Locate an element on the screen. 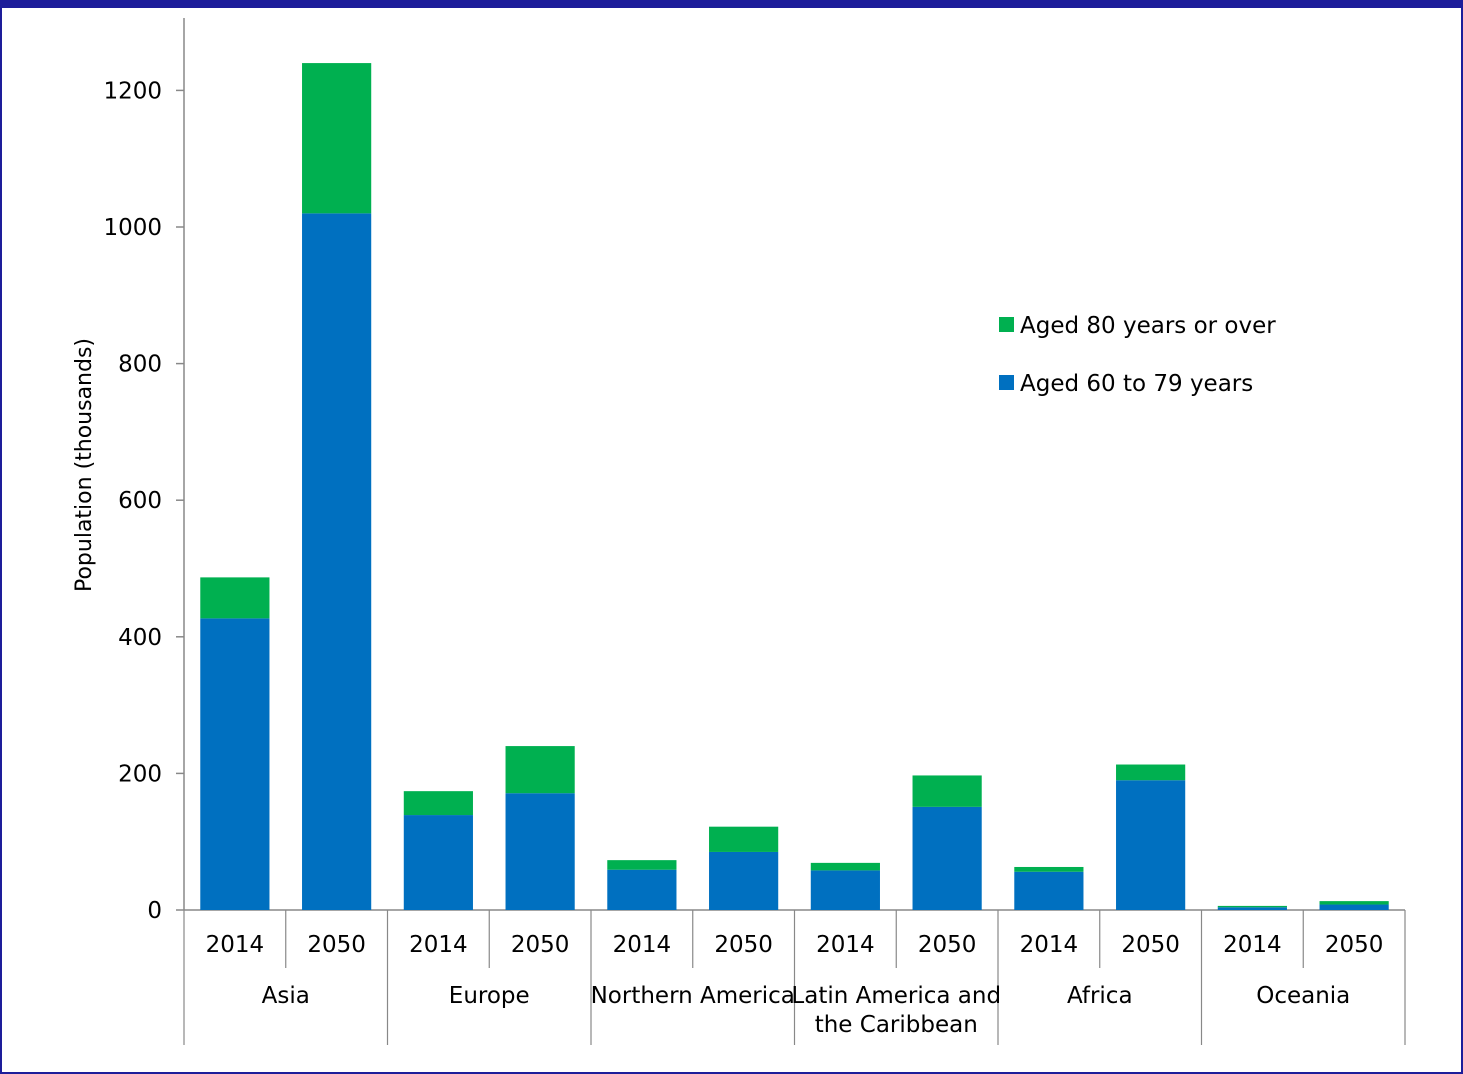 This screenshot has height=1074, width=1463. legend-label: Aged 60 to 79 years is located at coordinates (1136, 384).